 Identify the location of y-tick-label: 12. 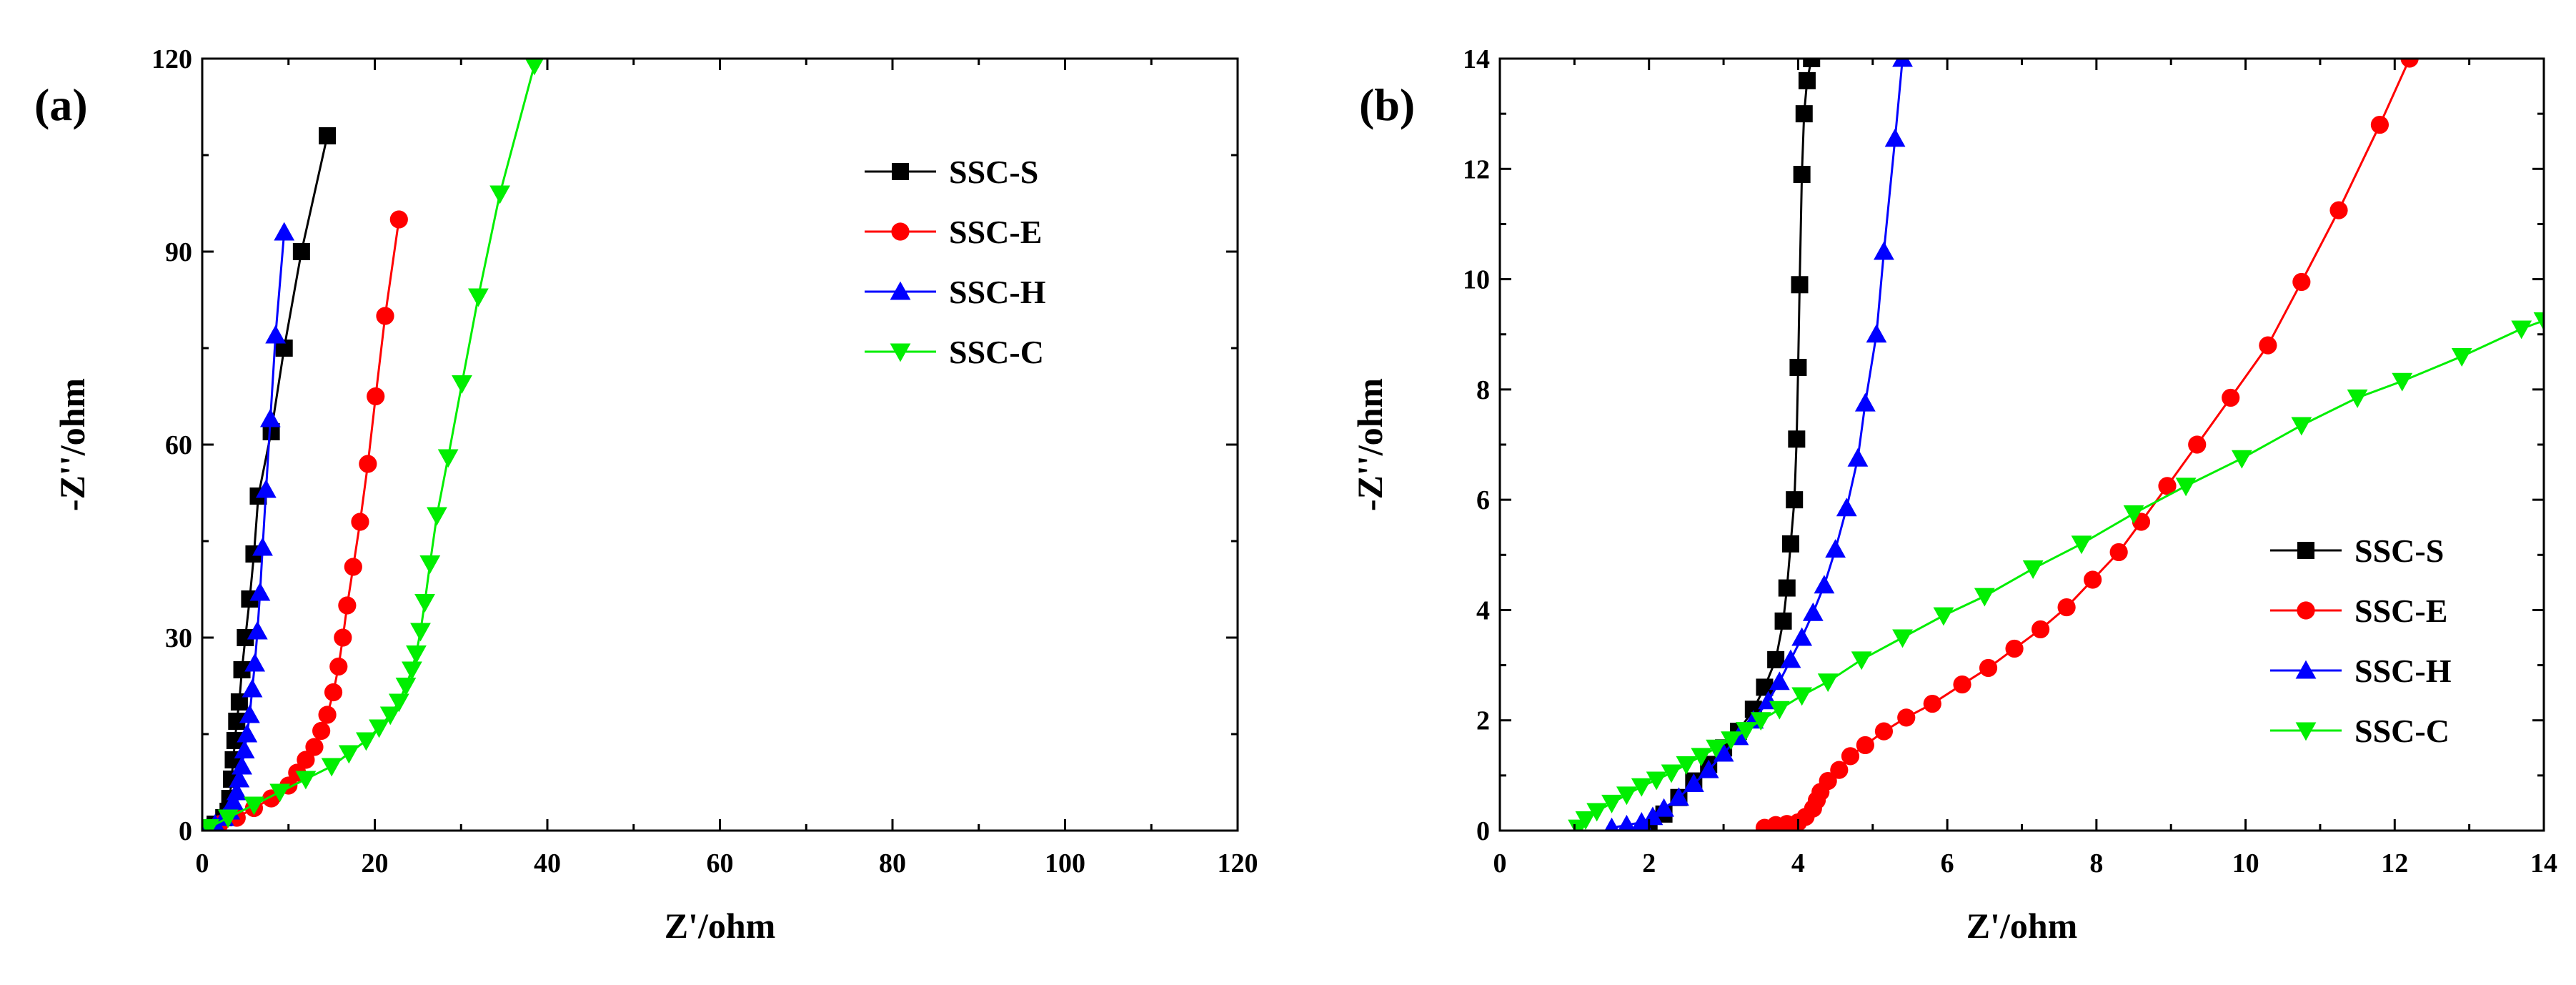
(1476, 169).